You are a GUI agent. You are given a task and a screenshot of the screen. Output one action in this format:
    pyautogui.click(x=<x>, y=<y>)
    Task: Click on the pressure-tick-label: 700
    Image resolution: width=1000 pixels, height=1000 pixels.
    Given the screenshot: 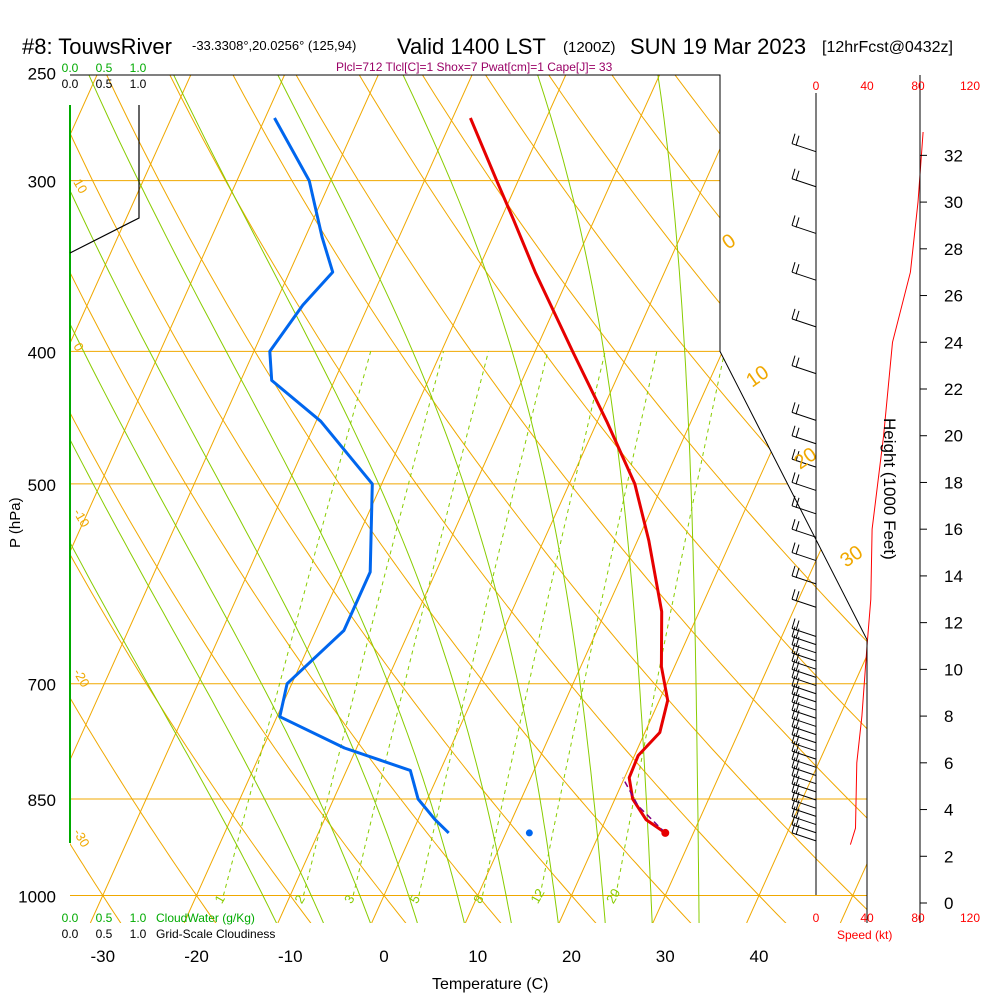 What is the action you would take?
    pyautogui.click(x=42, y=685)
    